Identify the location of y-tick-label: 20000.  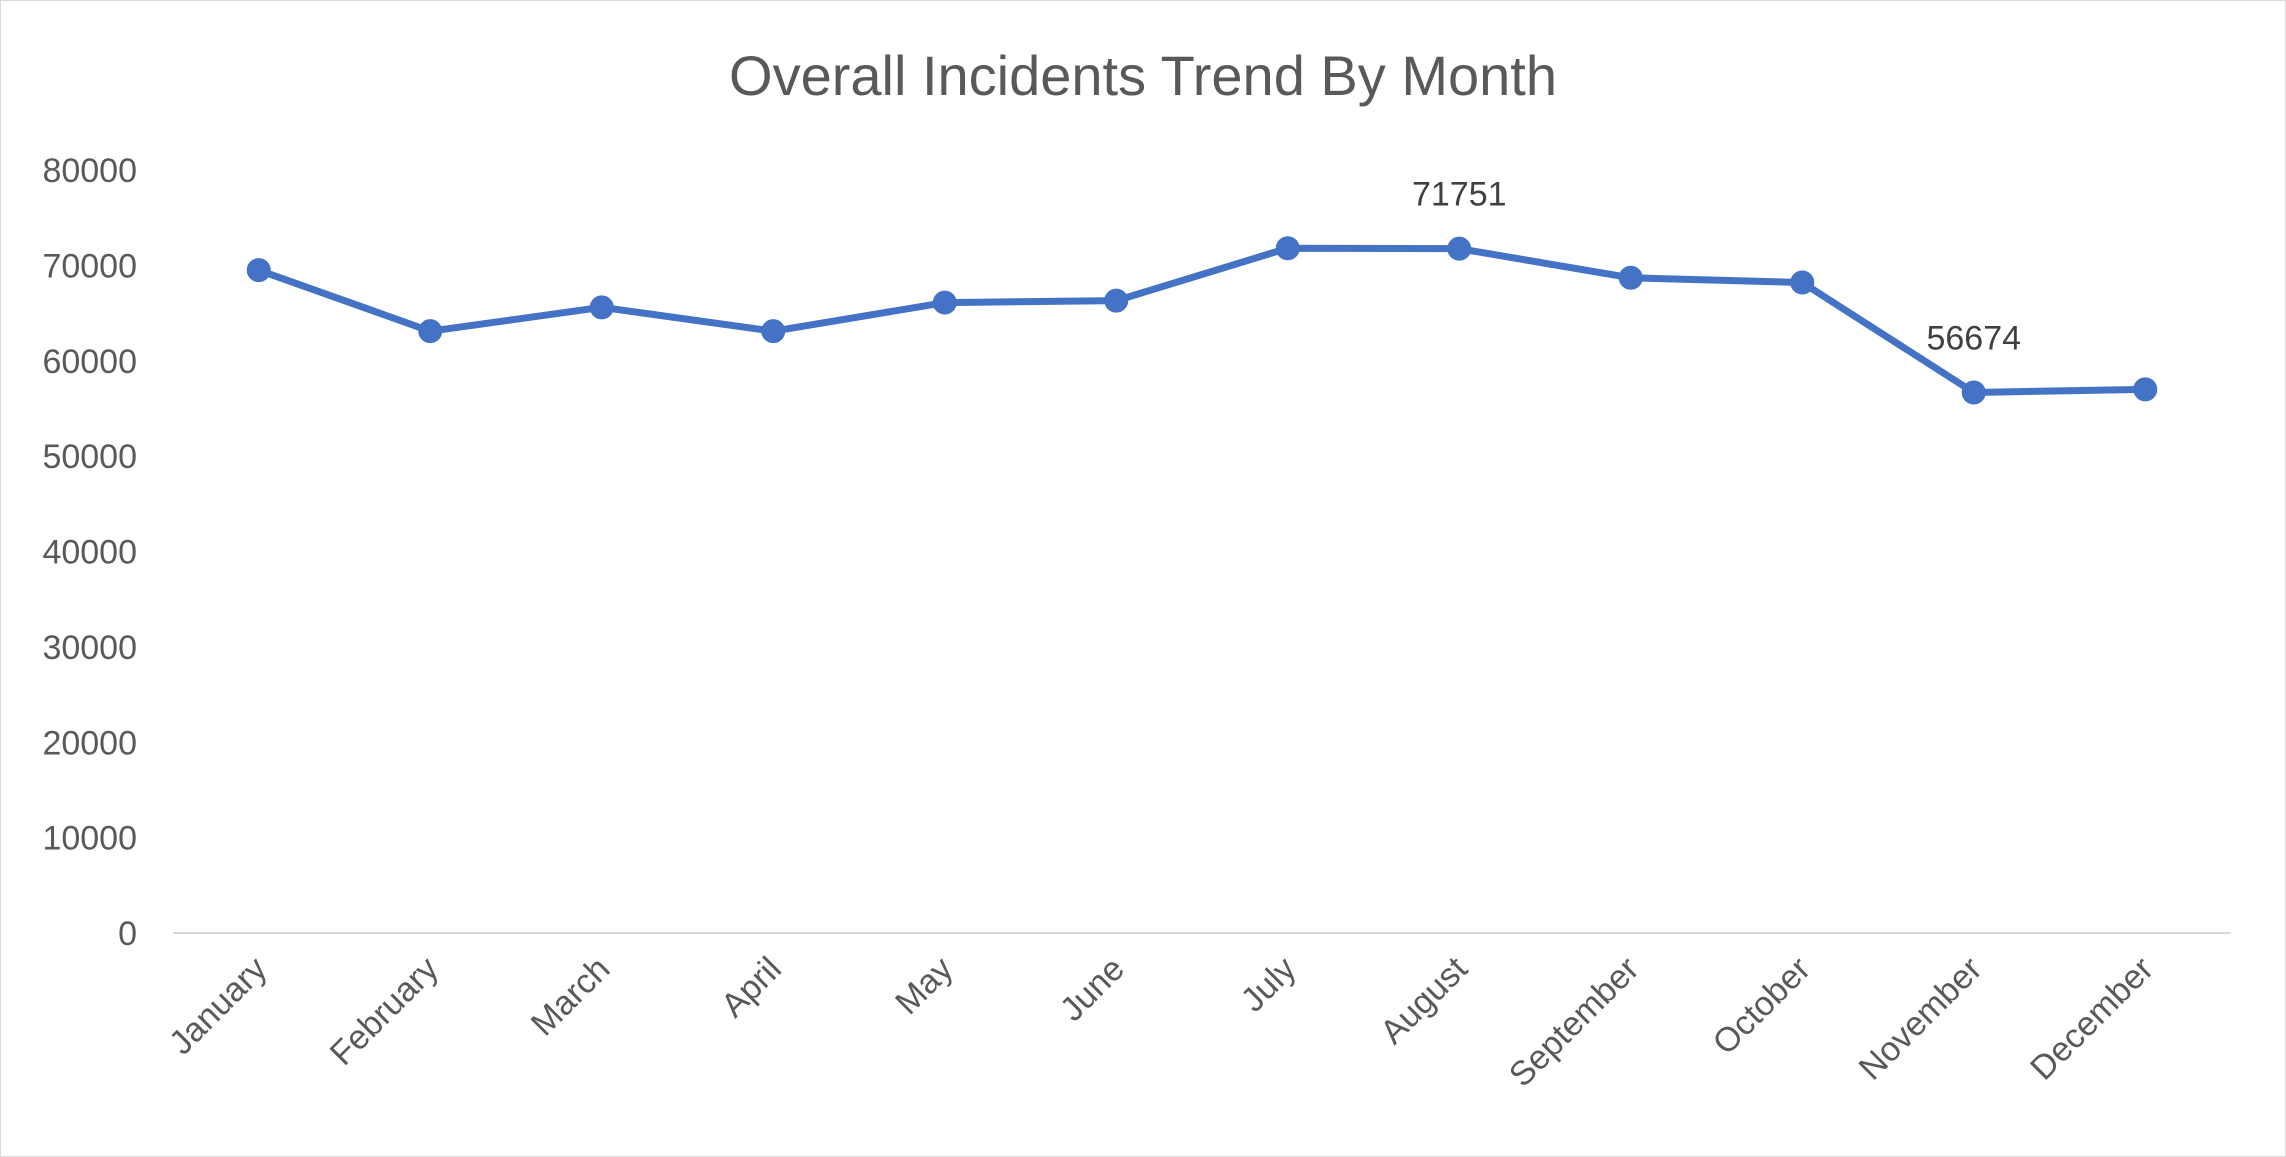
(89, 743).